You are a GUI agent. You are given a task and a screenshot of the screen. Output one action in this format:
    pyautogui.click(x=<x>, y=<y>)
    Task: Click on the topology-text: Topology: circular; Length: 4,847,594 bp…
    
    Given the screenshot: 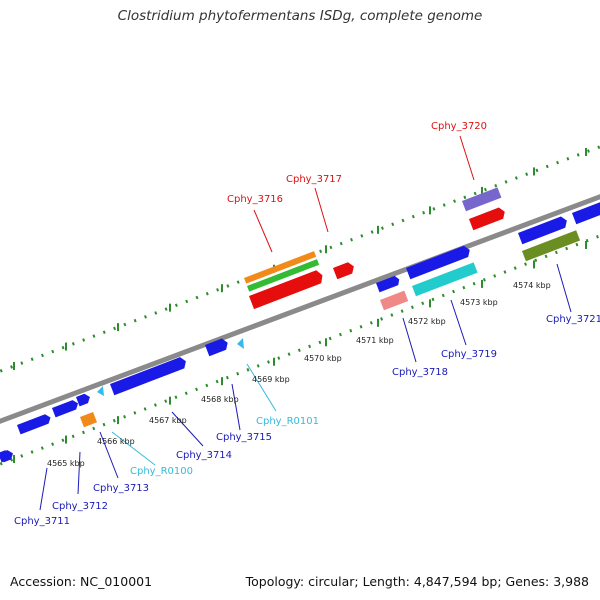 What is the action you would take?
    pyautogui.click(x=417, y=581)
    